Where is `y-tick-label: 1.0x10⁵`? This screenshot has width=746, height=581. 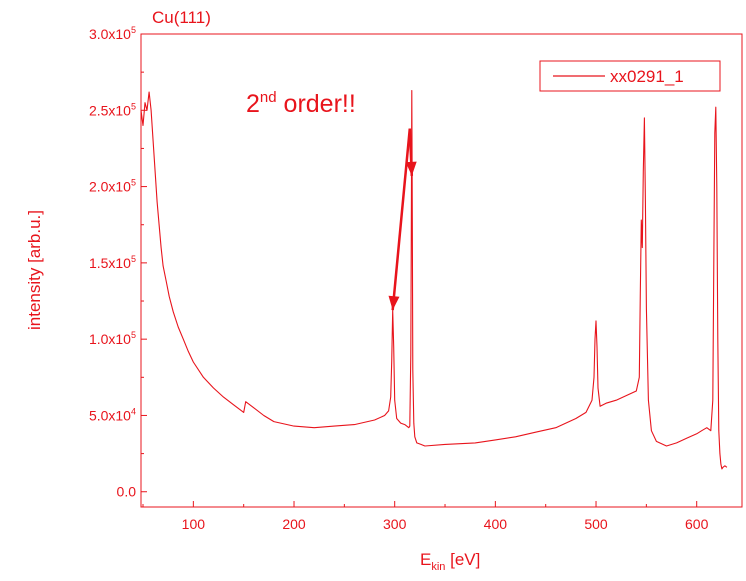
y-tick-label: 1.0x10⁵ is located at coordinates (112, 338).